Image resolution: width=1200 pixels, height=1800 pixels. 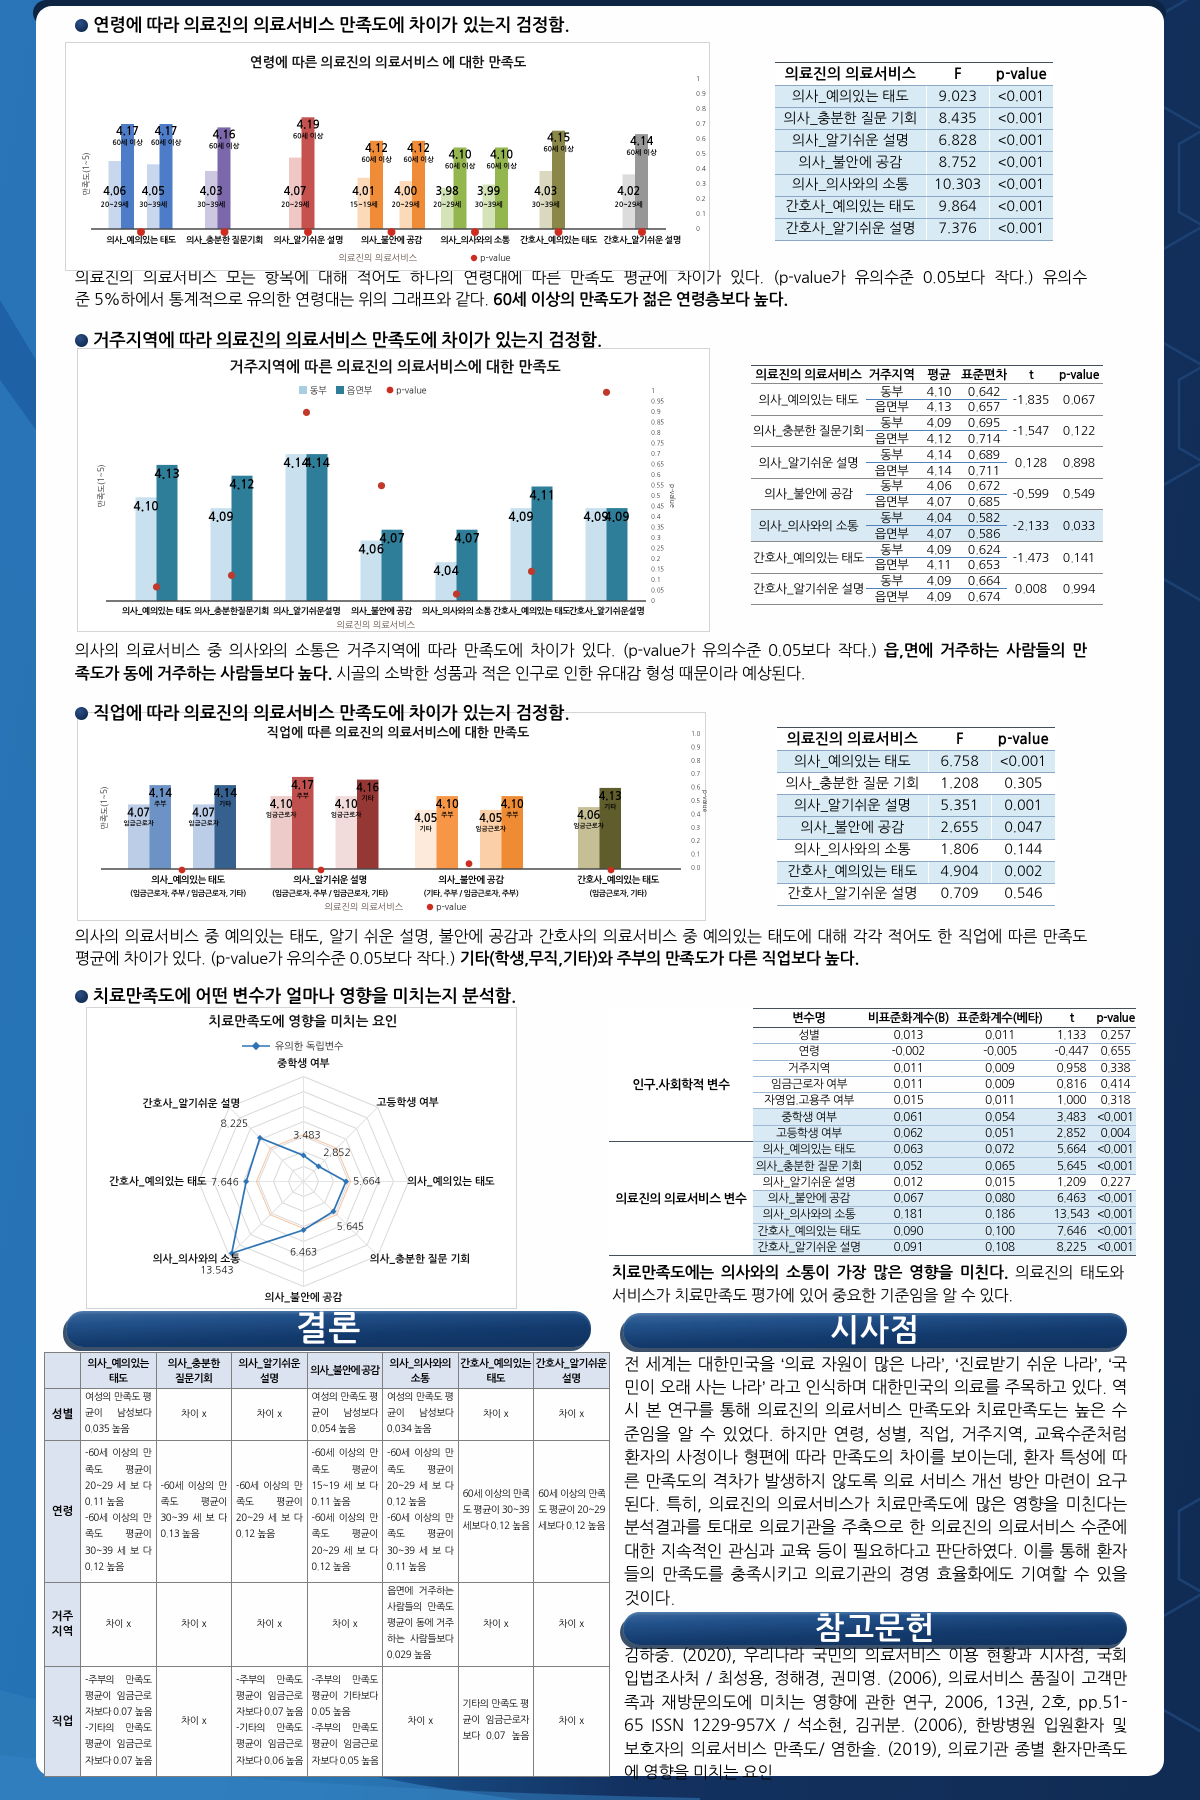 What do you see at coordinates (408, 1102) in the screenshot?
I see `svg-text: 고등학생 여부` at bounding box center [408, 1102].